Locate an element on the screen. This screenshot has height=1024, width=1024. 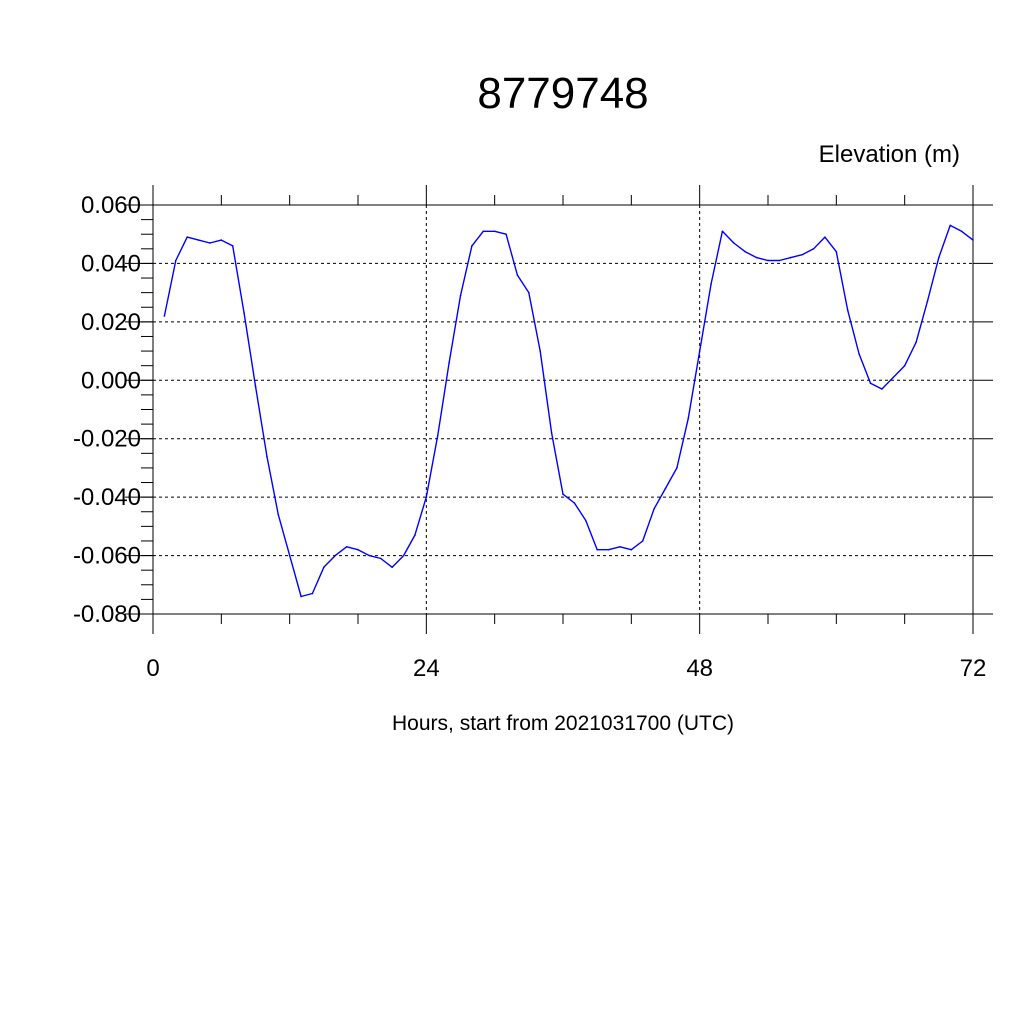
y-tick-label: -0.080 is located at coordinates (107, 614).